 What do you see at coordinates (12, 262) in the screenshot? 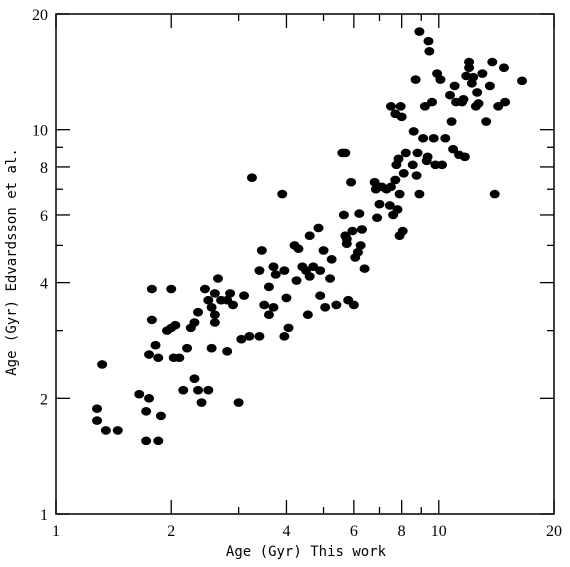
I see `y-axis-title: Age (Gyr) Edvardsson et al.` at bounding box center [12, 262].